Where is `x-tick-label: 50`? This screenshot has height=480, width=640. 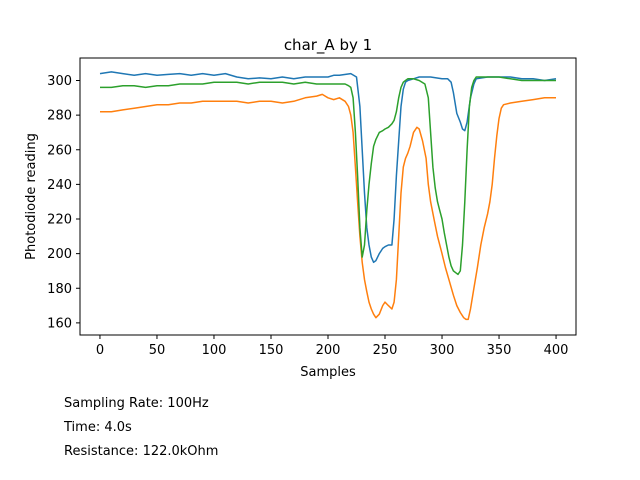
x-tick-label: 50 is located at coordinates (157, 350).